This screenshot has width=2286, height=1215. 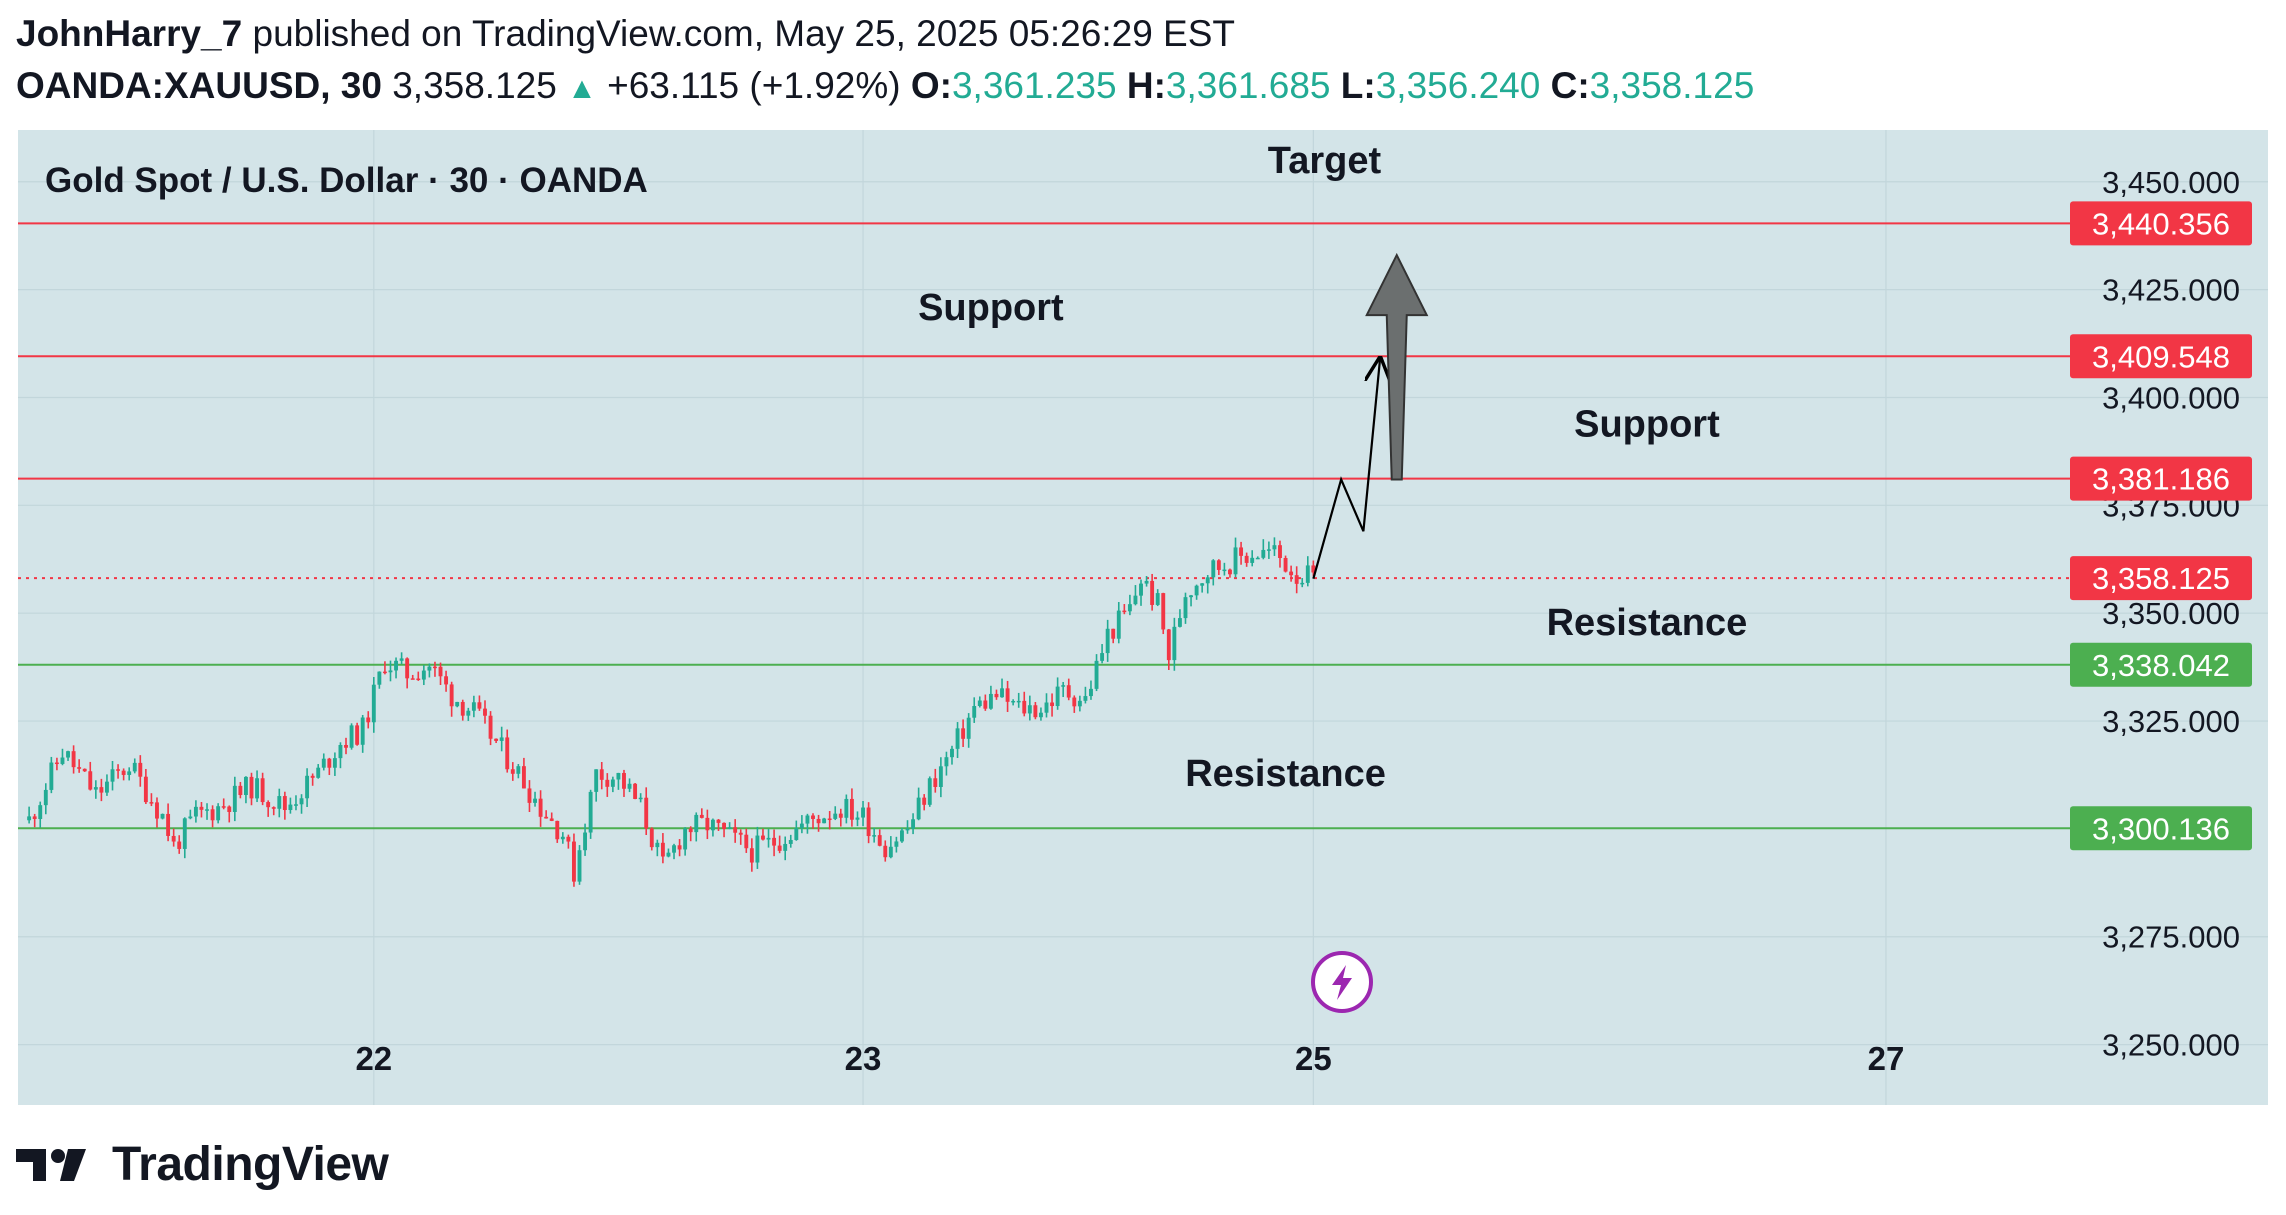 What do you see at coordinates (1034, 85) in the screenshot?
I see `open-value: 3,361.235` at bounding box center [1034, 85].